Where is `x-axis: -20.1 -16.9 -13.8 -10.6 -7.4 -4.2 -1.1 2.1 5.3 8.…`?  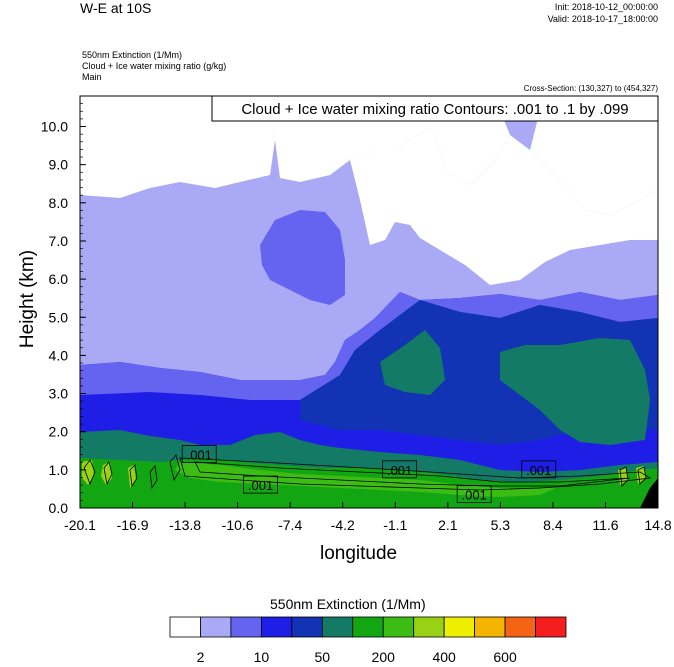
x-axis: -20.1 -16.9 -13.8 -10.6 -7.4 -4.2 -1.1 2.1 5.3 8.… is located at coordinates (368, 517).